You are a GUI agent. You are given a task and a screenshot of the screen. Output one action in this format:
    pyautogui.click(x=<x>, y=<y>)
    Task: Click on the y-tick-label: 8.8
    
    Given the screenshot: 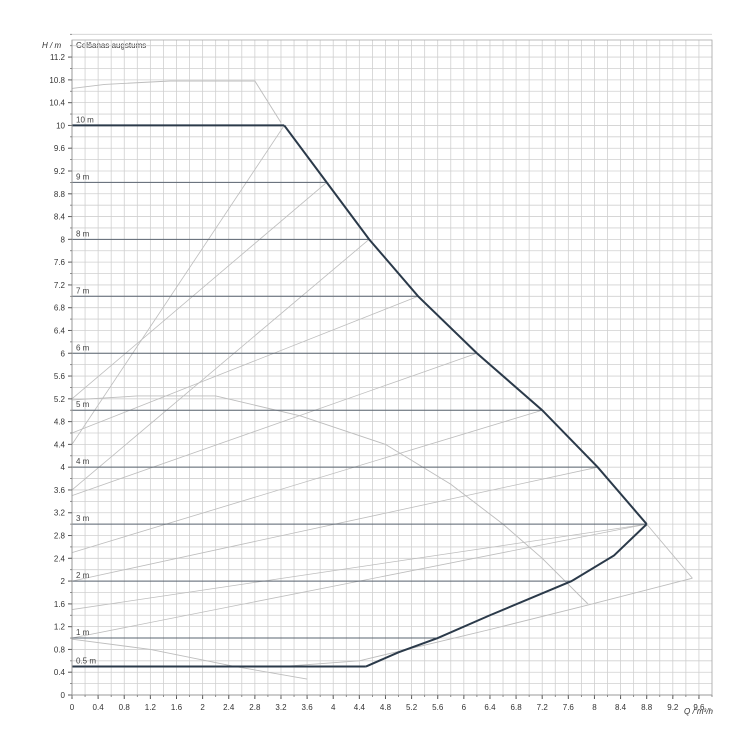 What is the action you would take?
    pyautogui.click(x=60, y=194)
    